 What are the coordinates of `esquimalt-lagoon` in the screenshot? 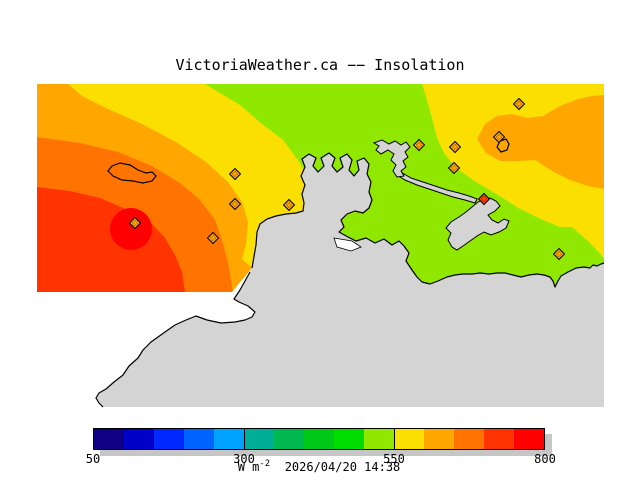 It's located at (347, 244).